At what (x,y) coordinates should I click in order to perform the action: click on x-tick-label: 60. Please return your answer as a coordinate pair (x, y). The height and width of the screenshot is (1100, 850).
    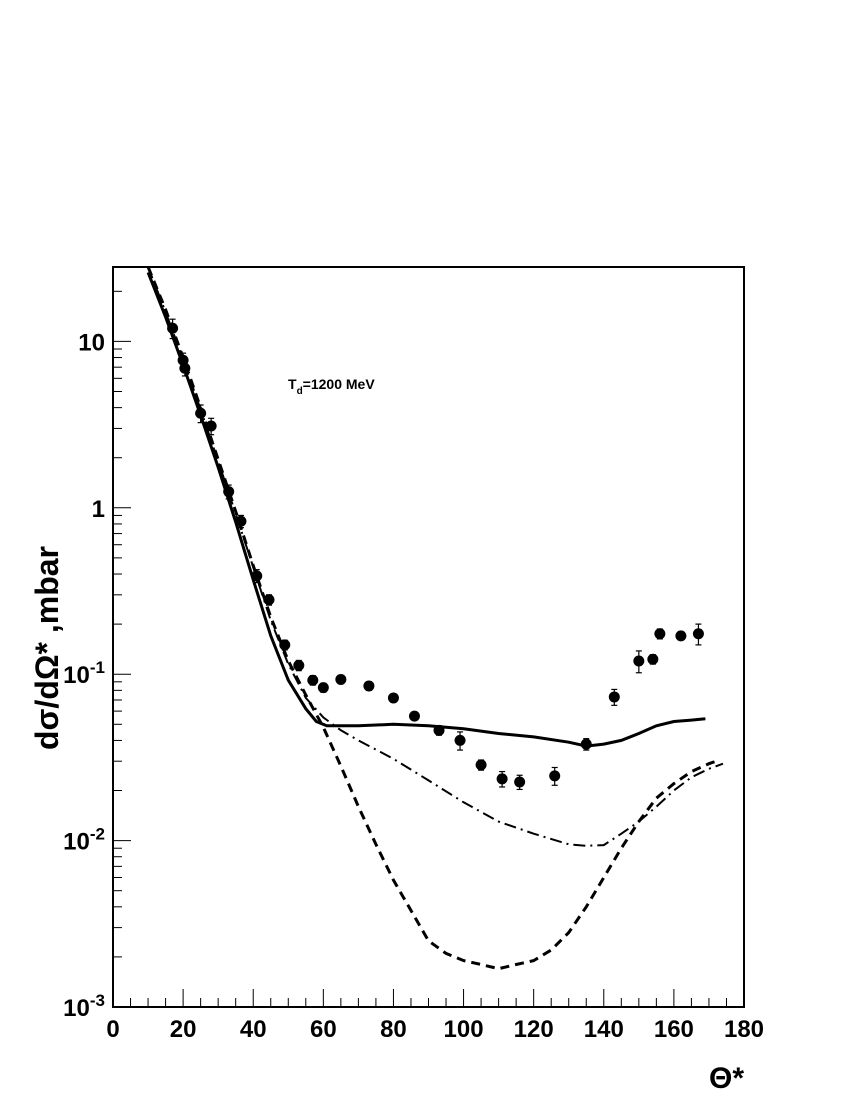
    Looking at the image, I should click on (323, 1029).